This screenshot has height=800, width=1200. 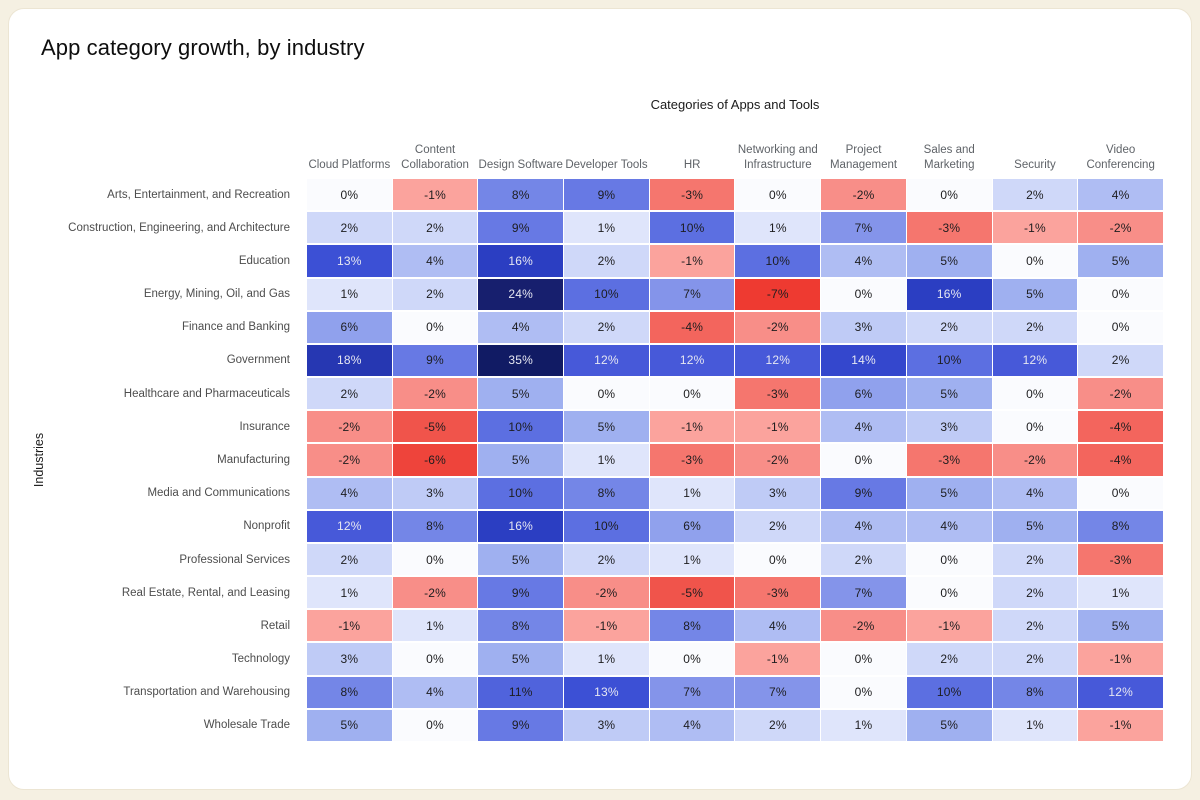 What do you see at coordinates (778, 294) in the screenshot?
I see `heatmap-cell: -7%` at bounding box center [778, 294].